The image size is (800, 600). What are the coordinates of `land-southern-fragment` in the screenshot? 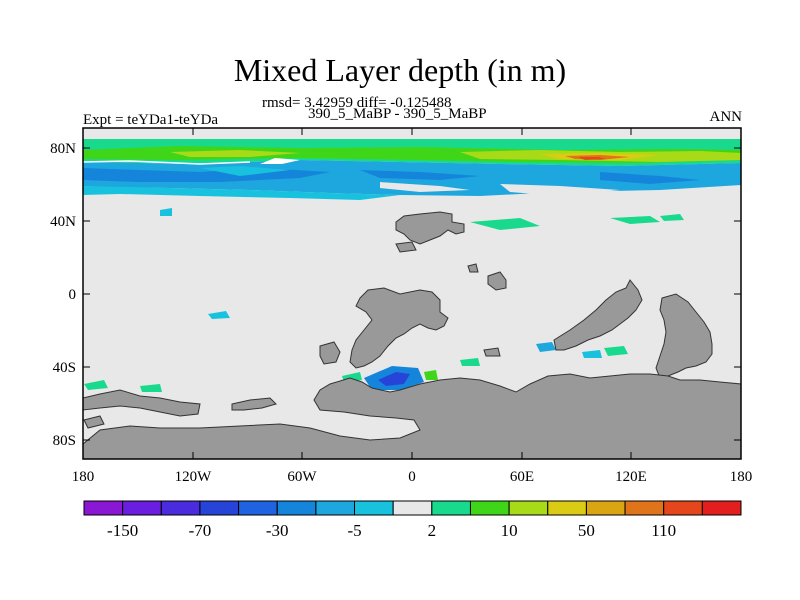 It's located at (254, 404).